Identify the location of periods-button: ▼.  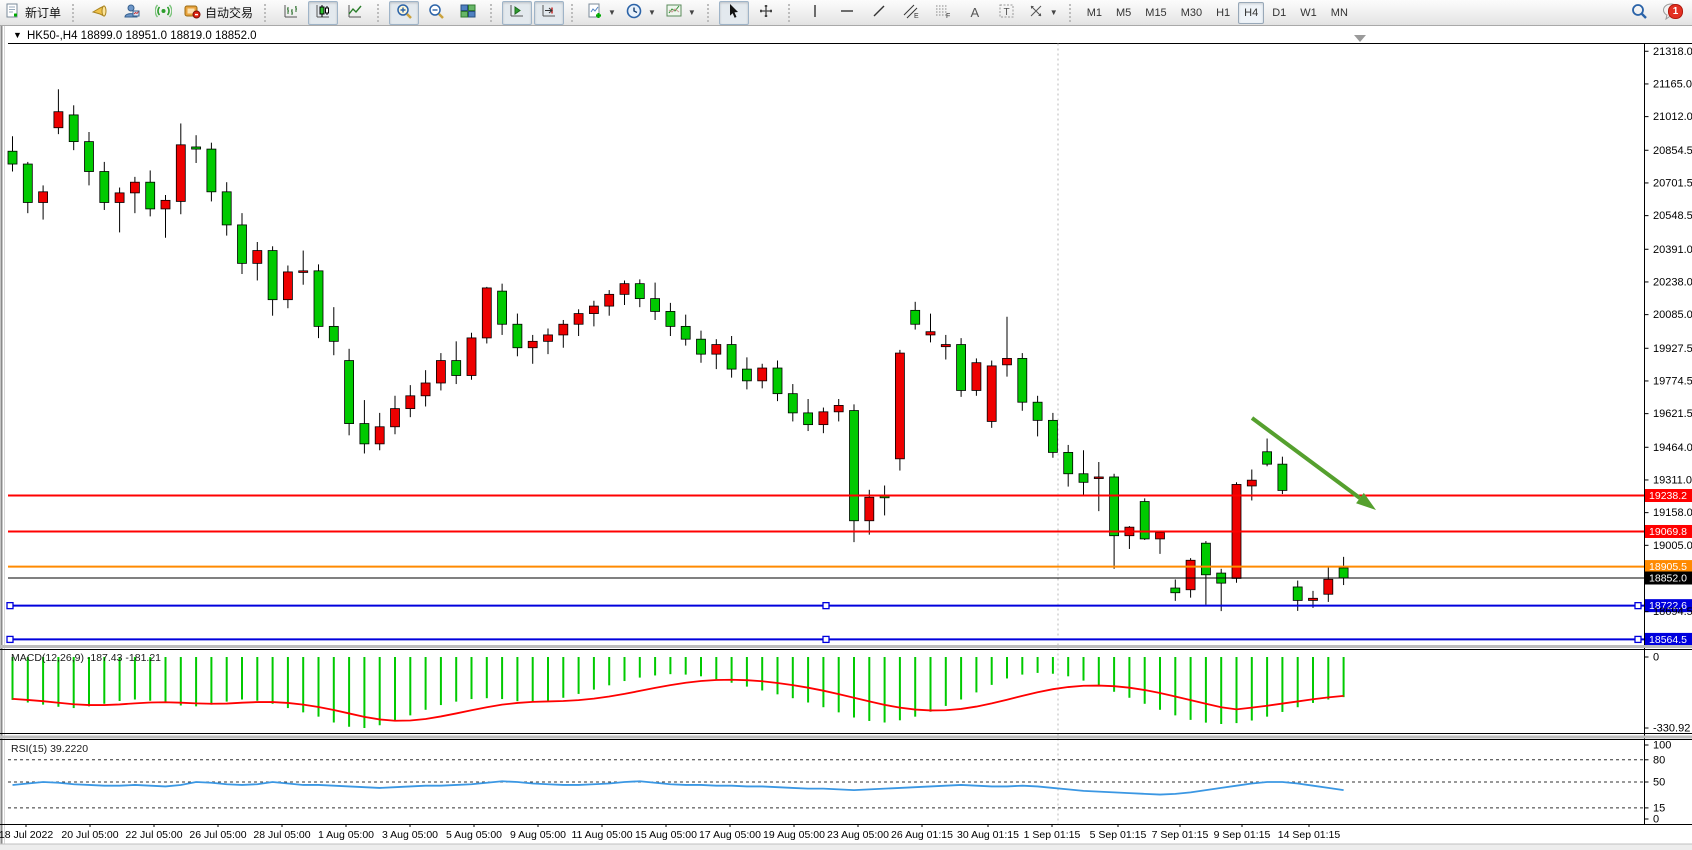
(641, 13).